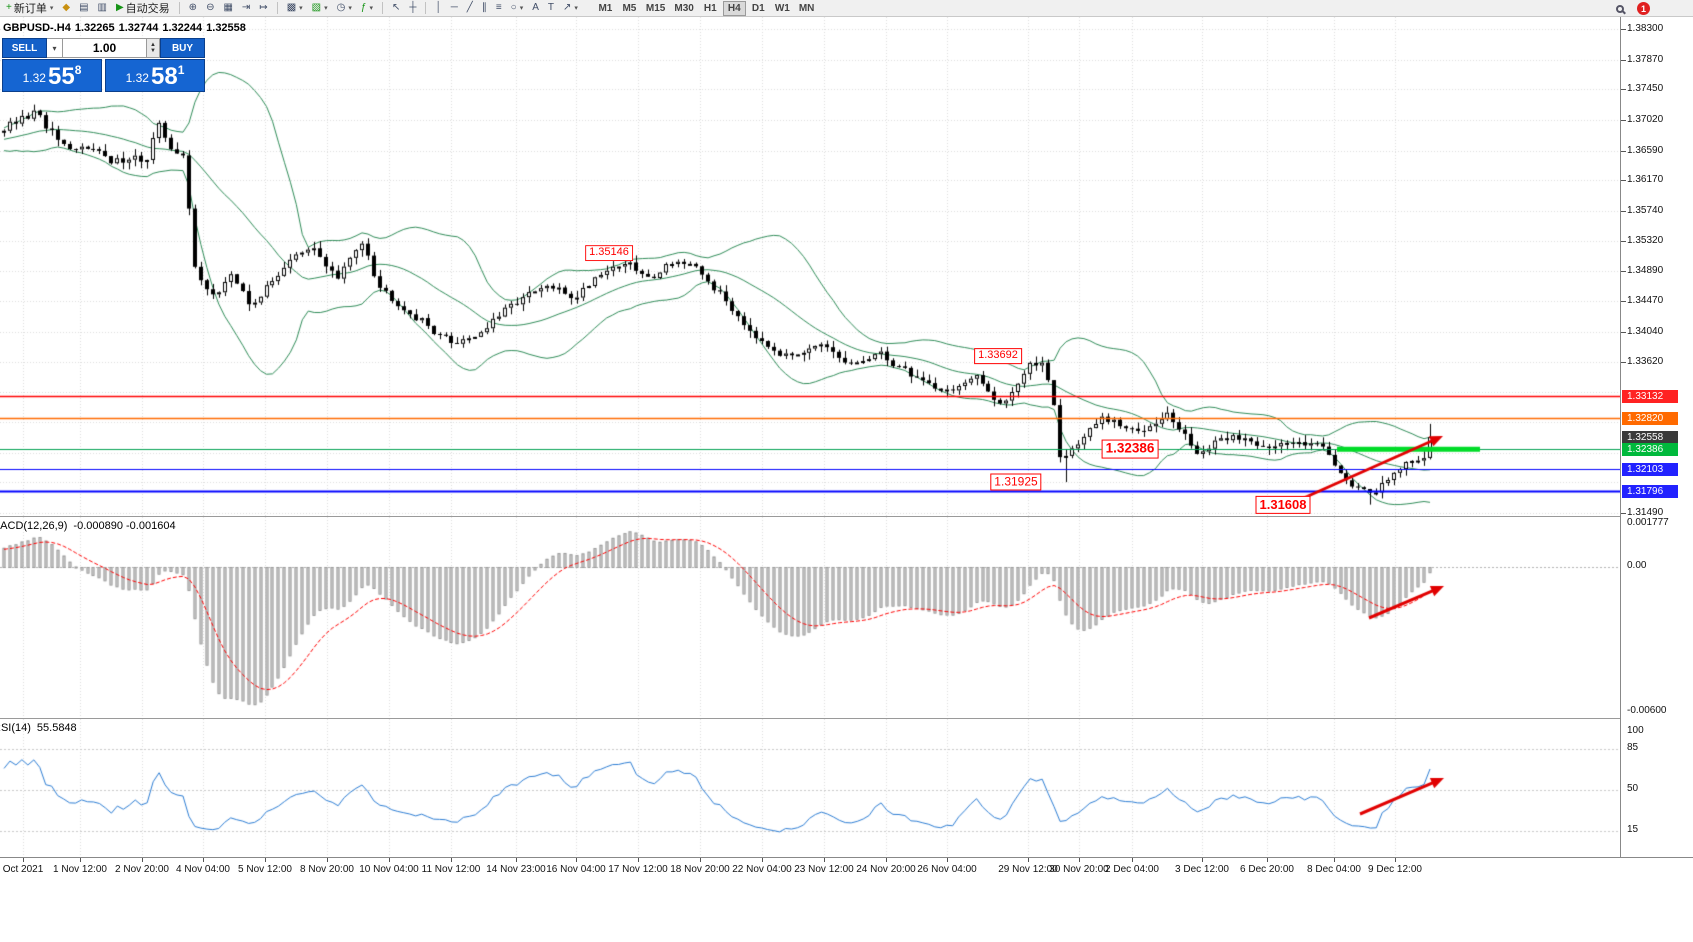  I want to click on price-tick: 1.34470, so click(1645, 301).